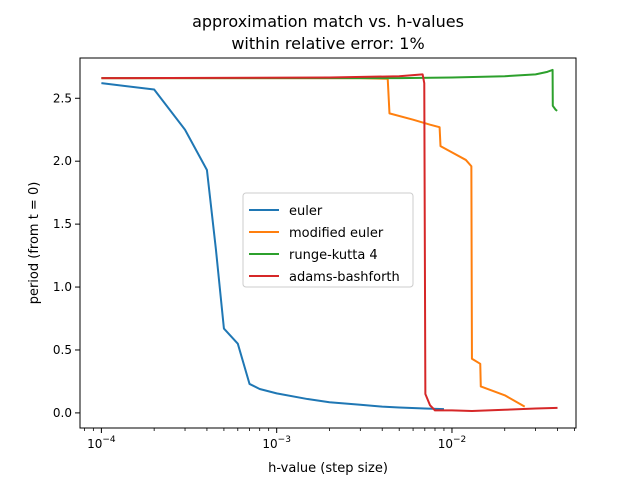  I want to click on legend-label-3: adams-bashforth, so click(344, 277).